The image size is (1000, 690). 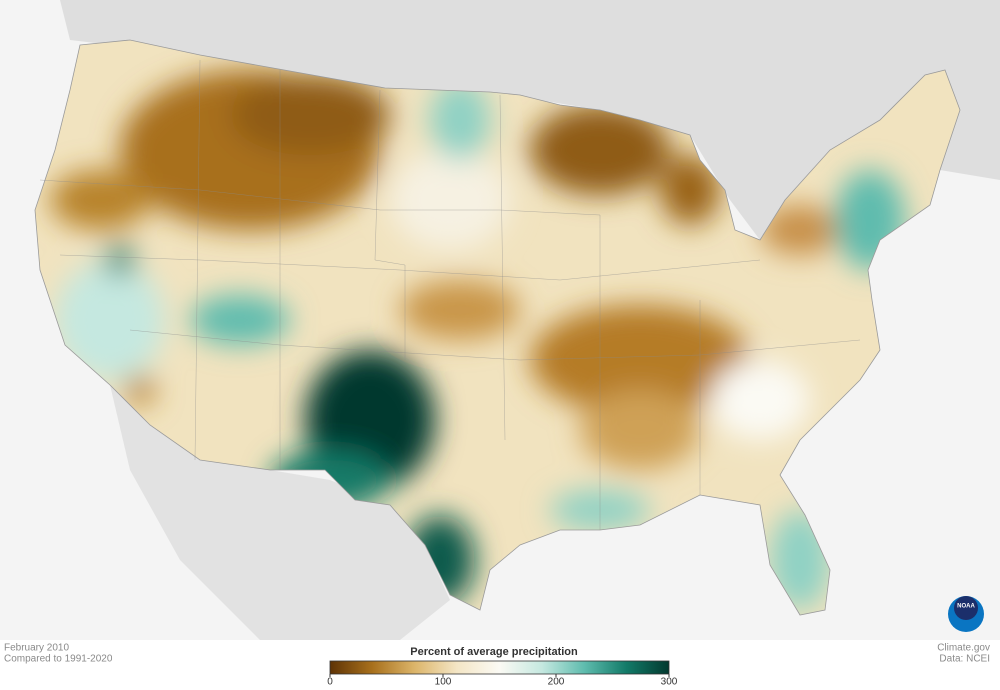 I want to click on mexico, so click(x=280, y=512).